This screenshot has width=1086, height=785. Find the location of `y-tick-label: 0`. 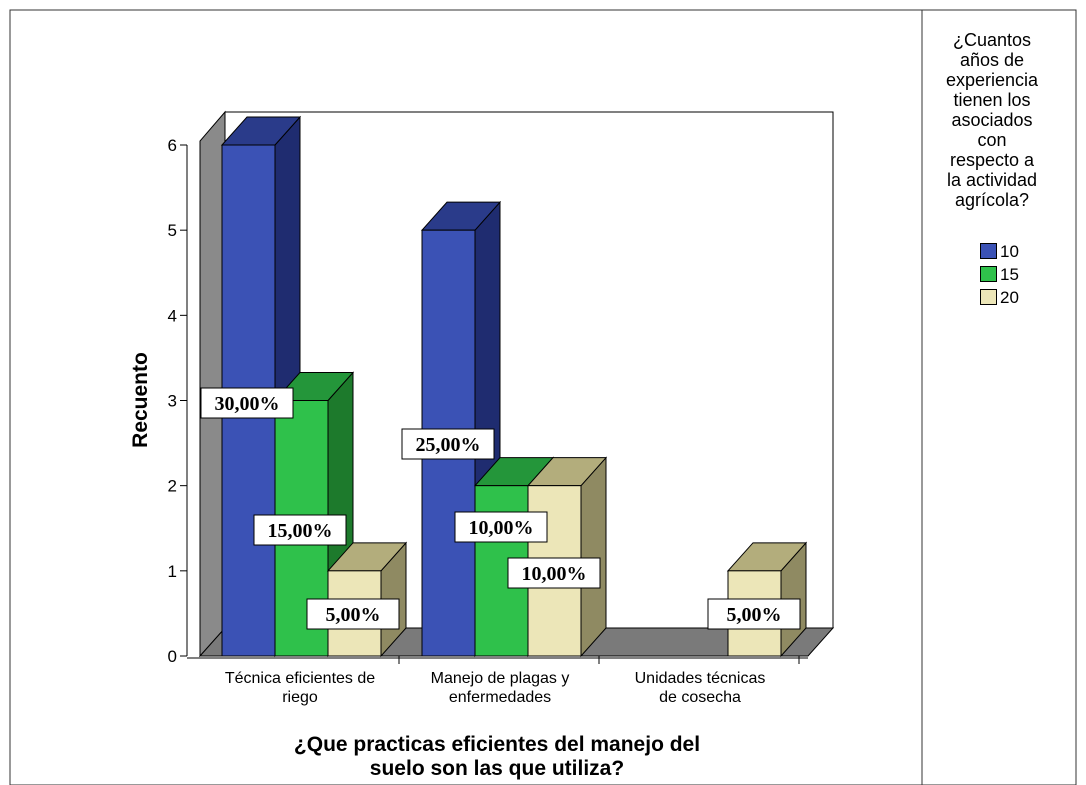

y-tick-label: 0 is located at coordinates (172, 656).